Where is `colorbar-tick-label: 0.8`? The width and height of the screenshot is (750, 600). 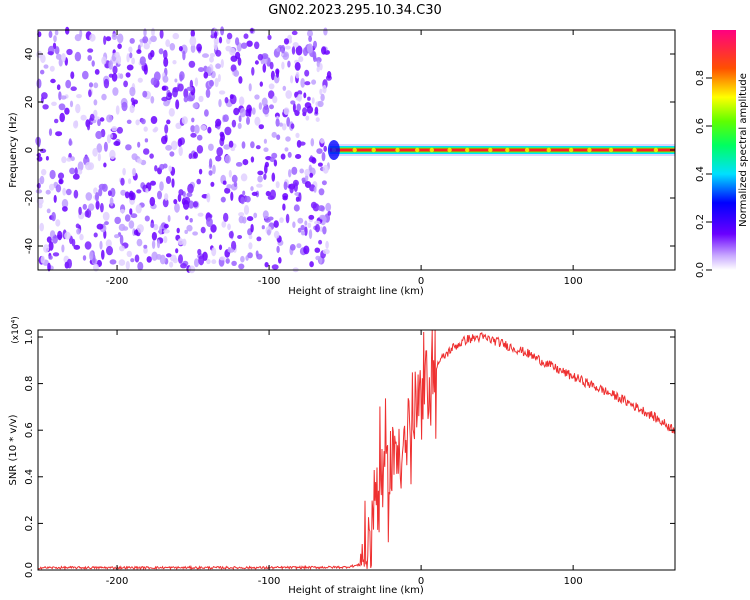 colorbar-tick-label: 0.8 is located at coordinates (700, 78).